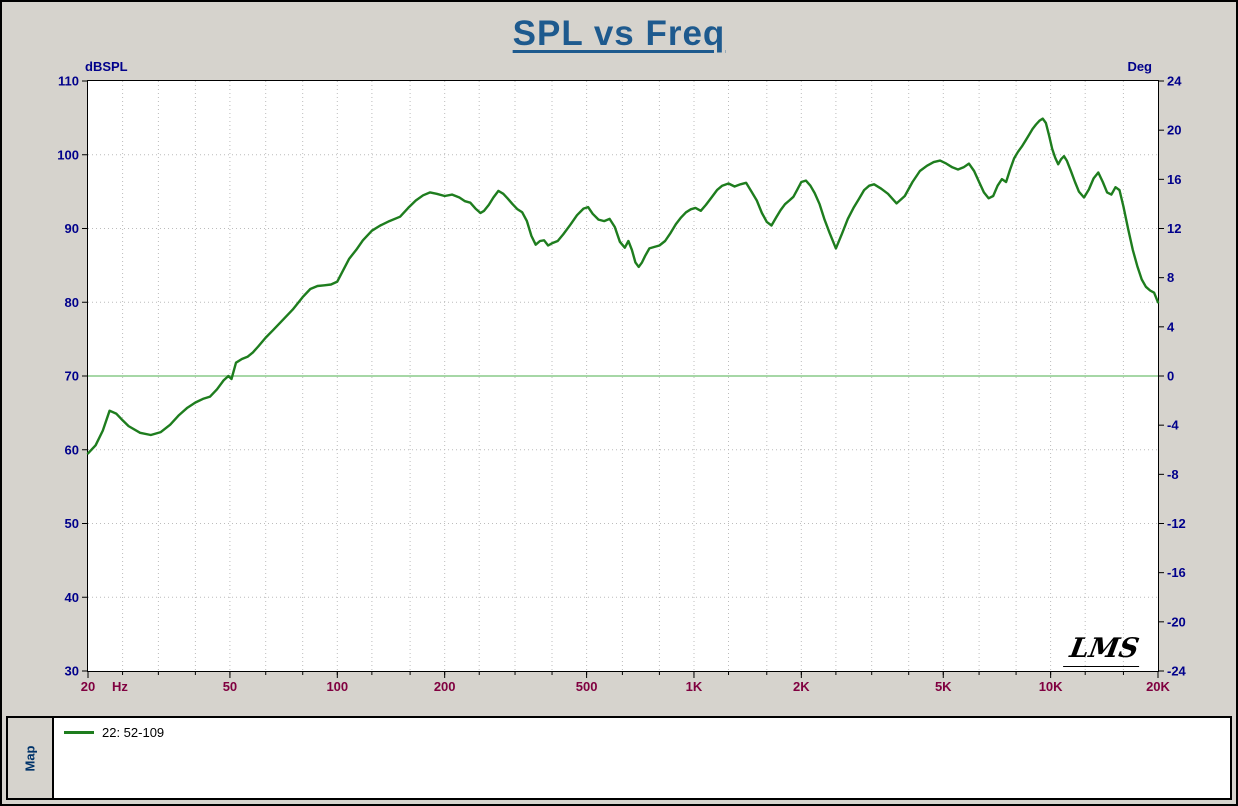  What do you see at coordinates (1174, 130) in the screenshot?
I see `right-tick-label: 20` at bounding box center [1174, 130].